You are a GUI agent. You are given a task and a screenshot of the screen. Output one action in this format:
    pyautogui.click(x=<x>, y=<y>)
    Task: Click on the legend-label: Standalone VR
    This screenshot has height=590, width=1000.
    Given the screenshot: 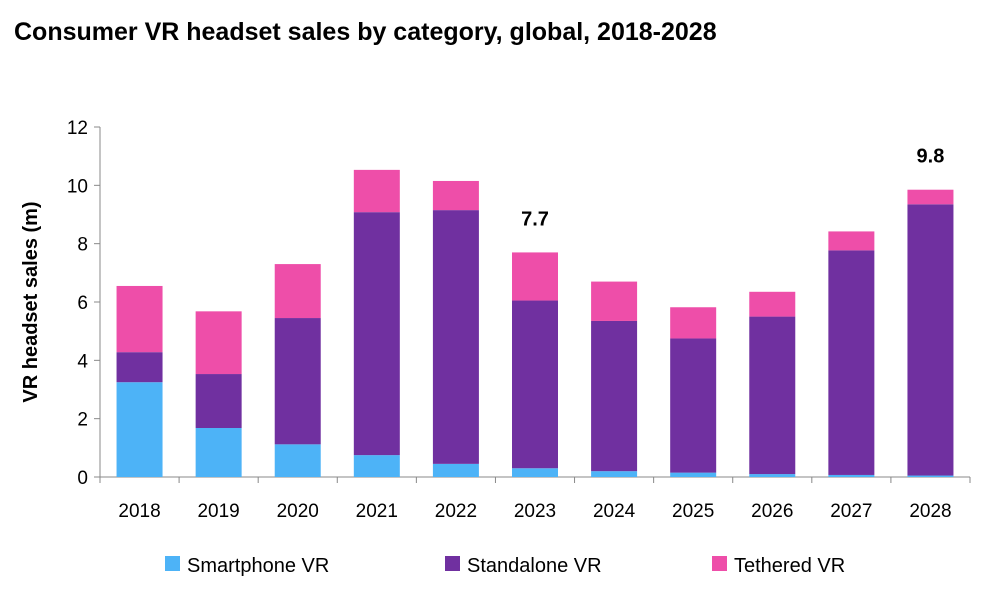 What is the action you would take?
    pyautogui.click(x=534, y=566)
    